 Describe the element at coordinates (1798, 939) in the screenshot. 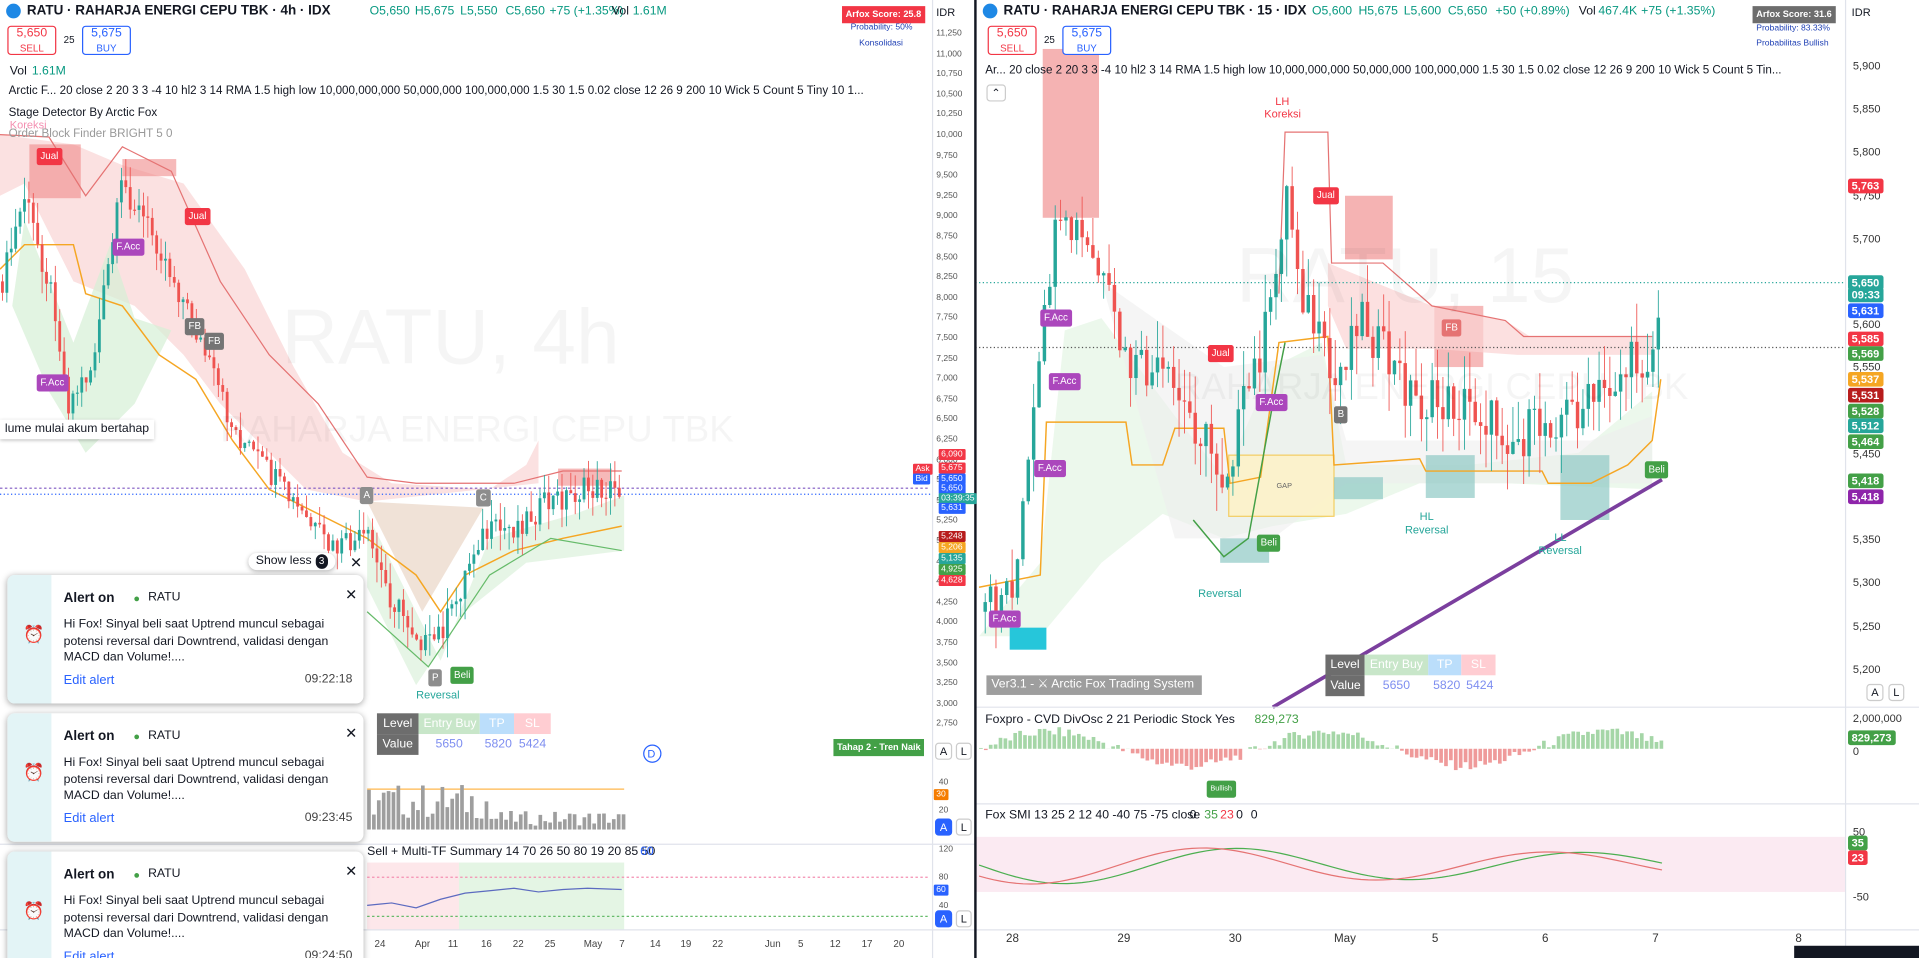

I see `x-tick-label: 8` at that location.